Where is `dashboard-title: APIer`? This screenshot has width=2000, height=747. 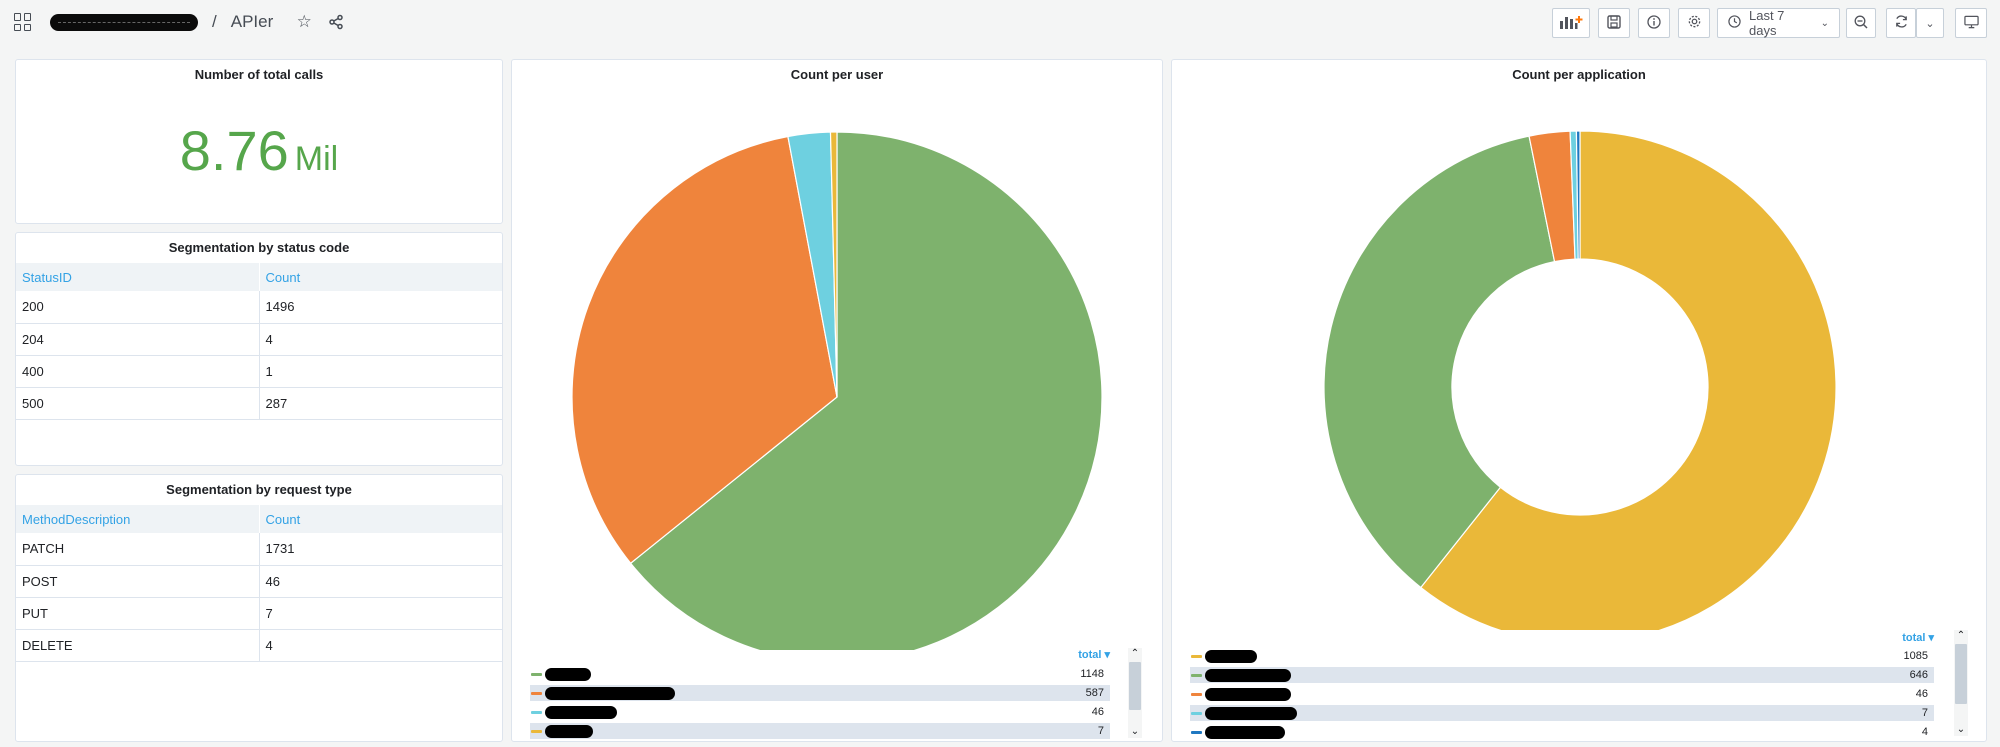
dashboard-title: APIer is located at coordinates (252, 21).